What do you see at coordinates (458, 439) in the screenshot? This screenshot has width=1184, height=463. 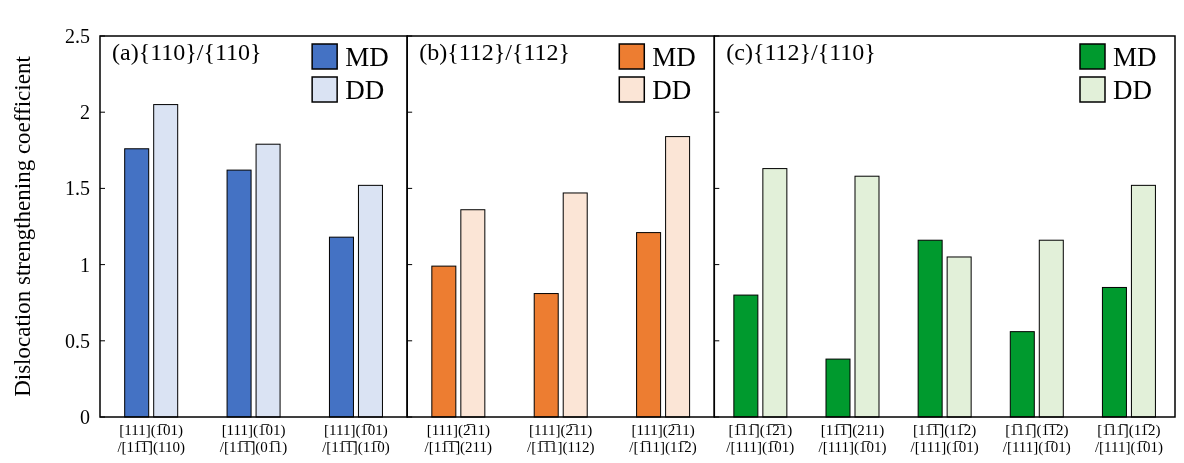 I see `x-tick-label: [111](2̅11)/[11̅1̅](211)` at bounding box center [458, 439].